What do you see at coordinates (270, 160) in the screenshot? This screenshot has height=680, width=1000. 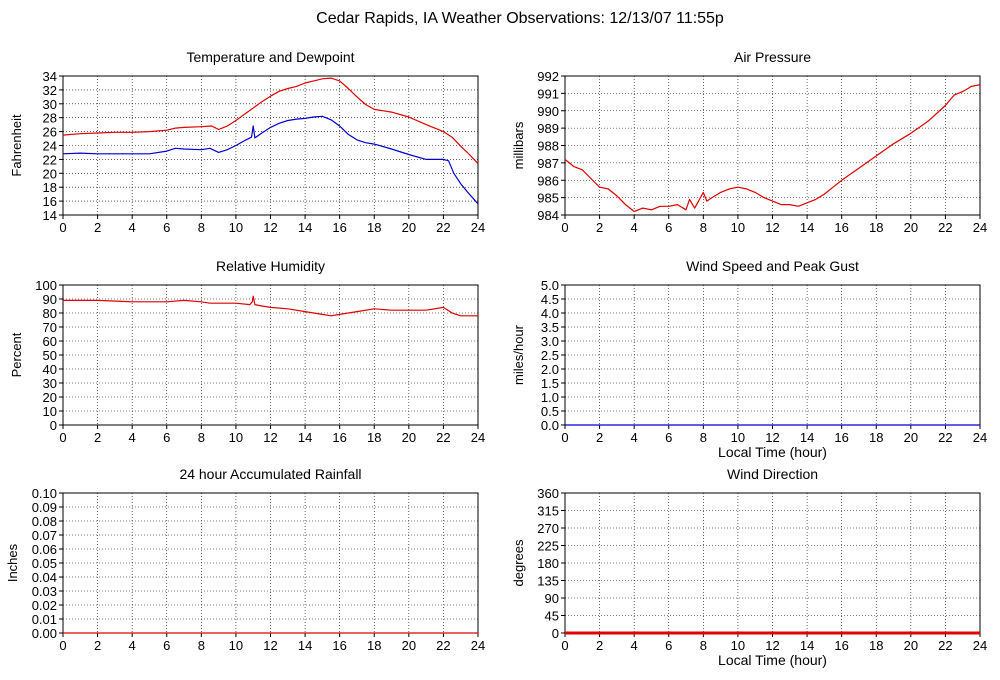 I see `temp-series-1-line` at bounding box center [270, 160].